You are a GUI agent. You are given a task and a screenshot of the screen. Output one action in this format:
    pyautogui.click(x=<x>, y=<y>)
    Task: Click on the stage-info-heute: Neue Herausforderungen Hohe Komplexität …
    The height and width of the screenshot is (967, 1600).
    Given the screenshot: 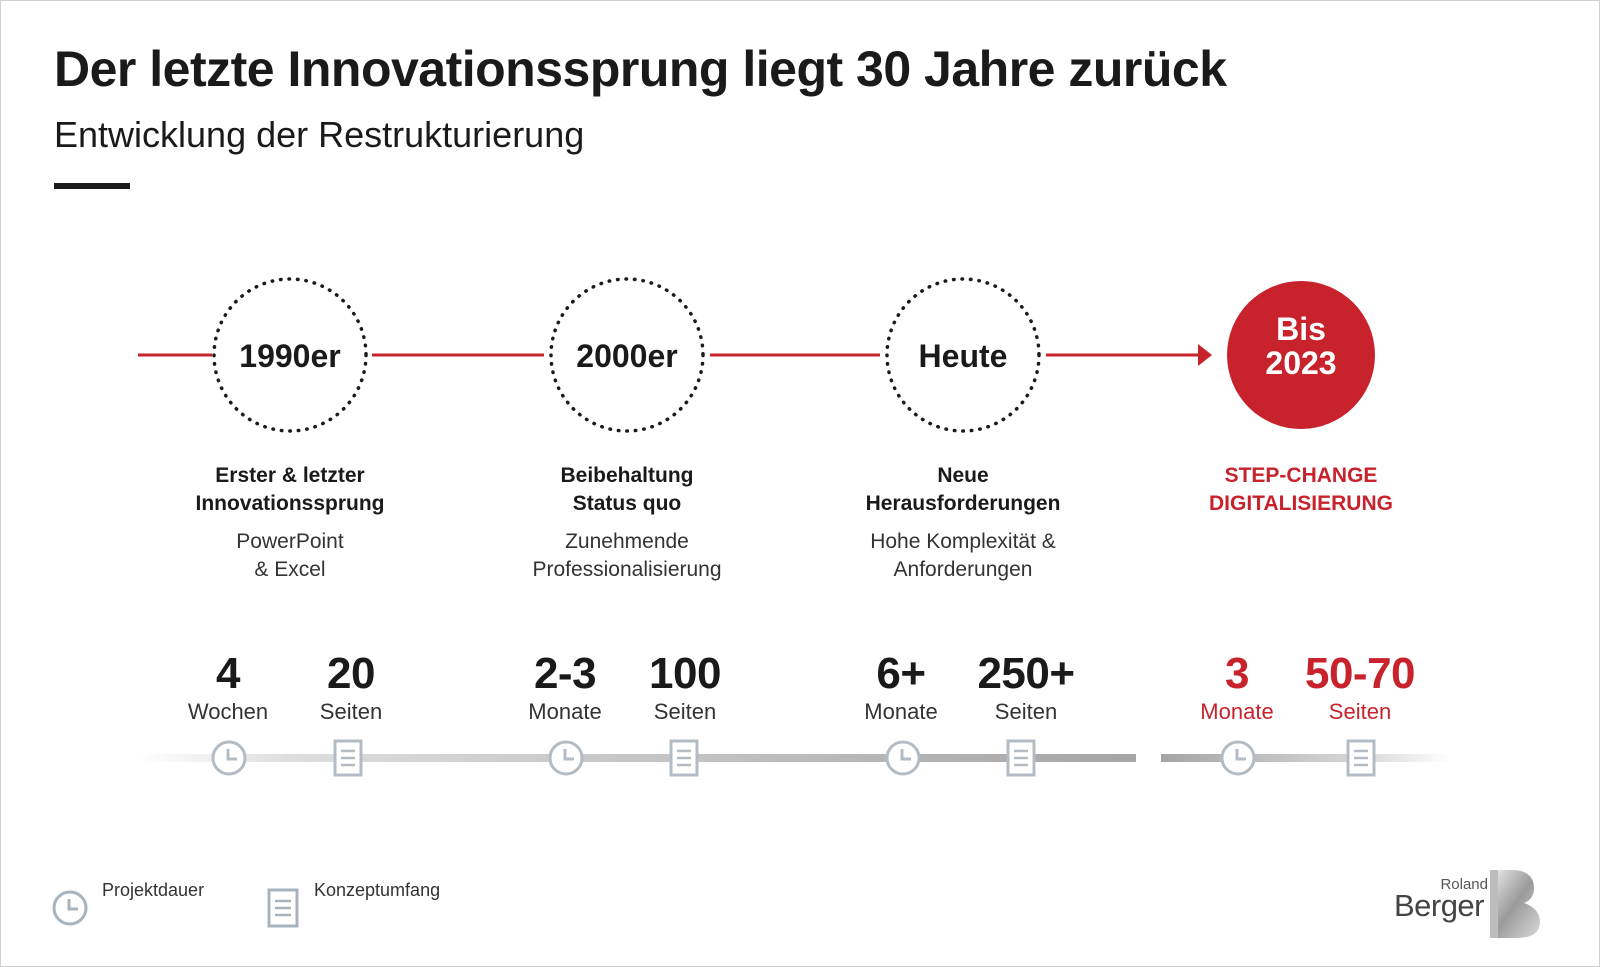 What is the action you would take?
    pyautogui.click(x=963, y=523)
    